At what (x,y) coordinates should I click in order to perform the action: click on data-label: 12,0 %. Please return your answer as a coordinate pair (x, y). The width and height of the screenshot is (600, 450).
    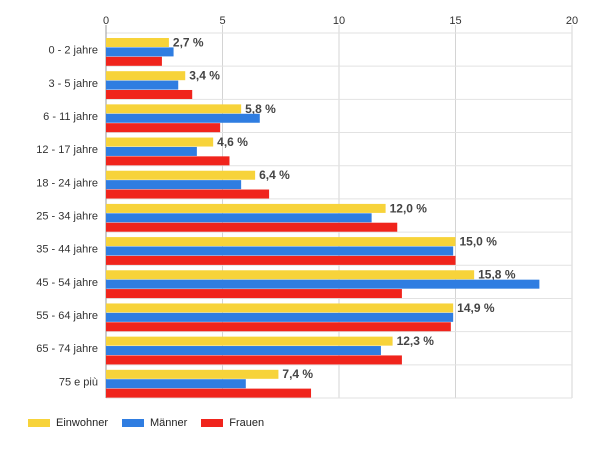
    Looking at the image, I should click on (409, 208).